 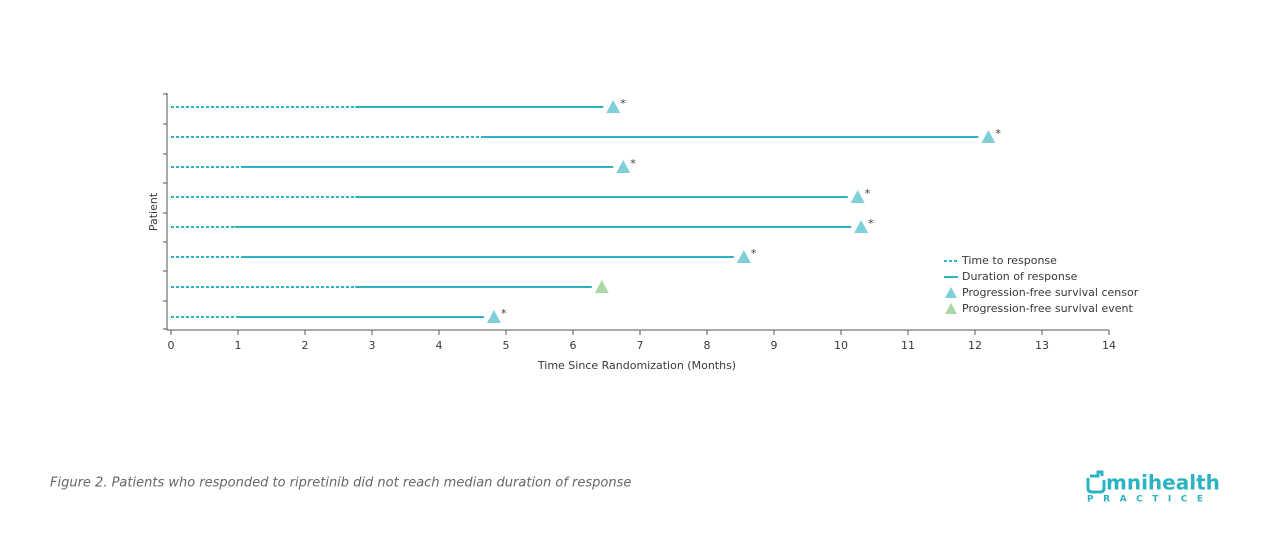 What do you see at coordinates (1042, 345) in the screenshot?
I see `x-tick-label: 13` at bounding box center [1042, 345].